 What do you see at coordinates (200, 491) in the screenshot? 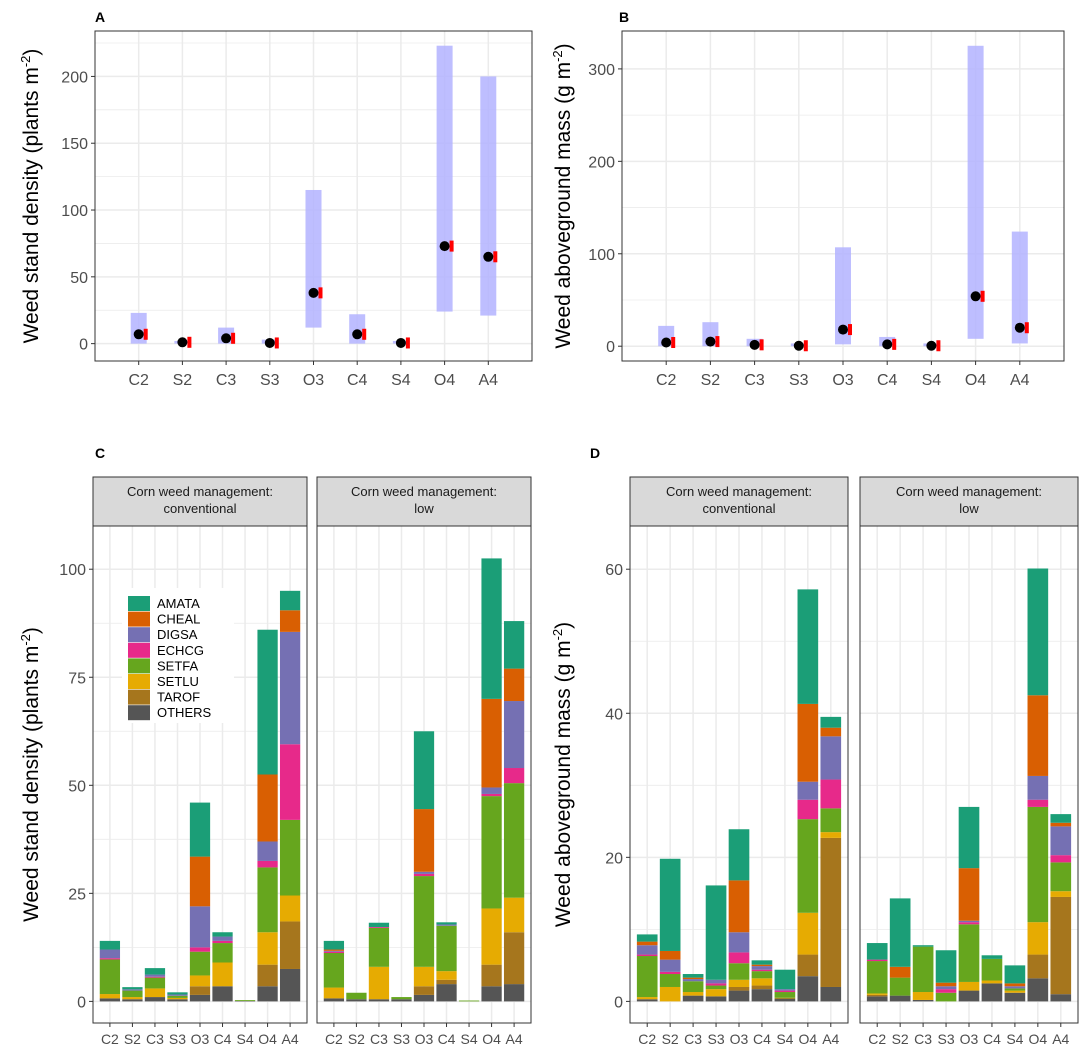
I see `facet-strip-label: Corn weed management:` at bounding box center [200, 491].